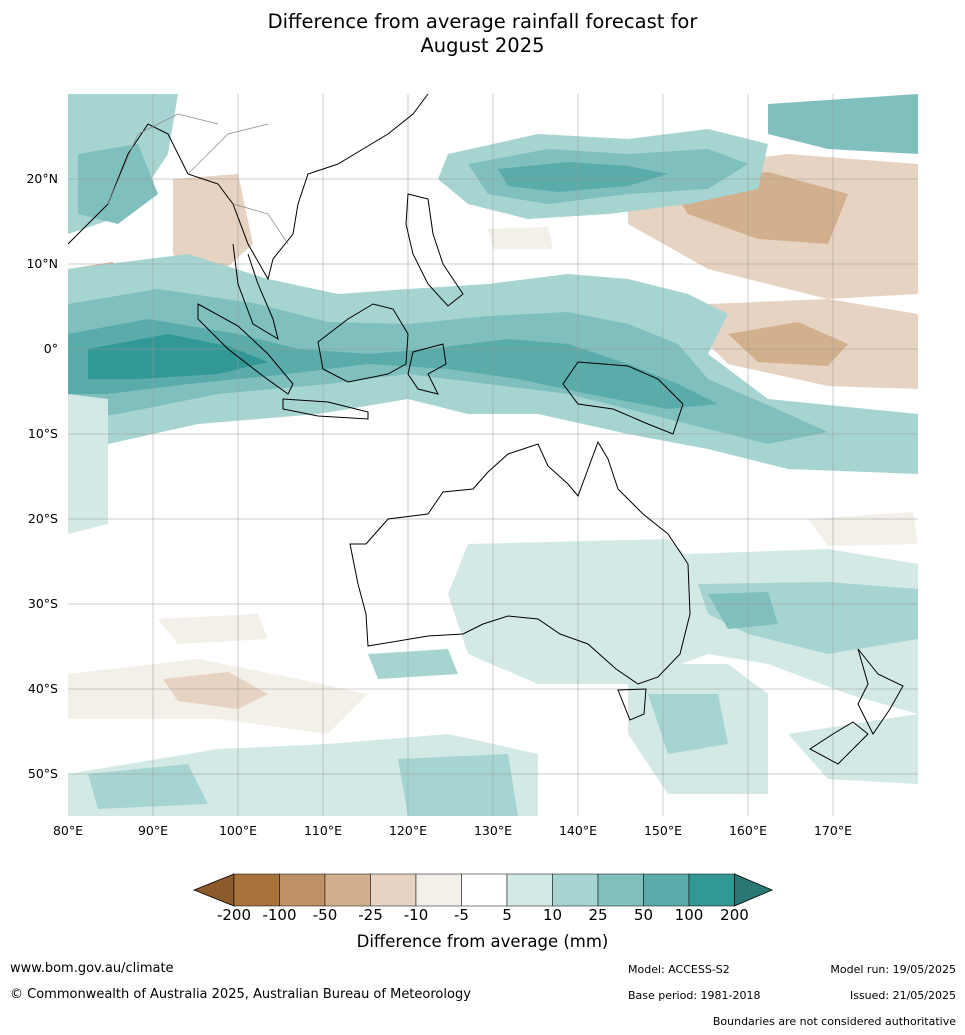 The image size is (965, 1035). What do you see at coordinates (416, 915) in the screenshot?
I see `colorbar-tick-label: -10` at bounding box center [416, 915].